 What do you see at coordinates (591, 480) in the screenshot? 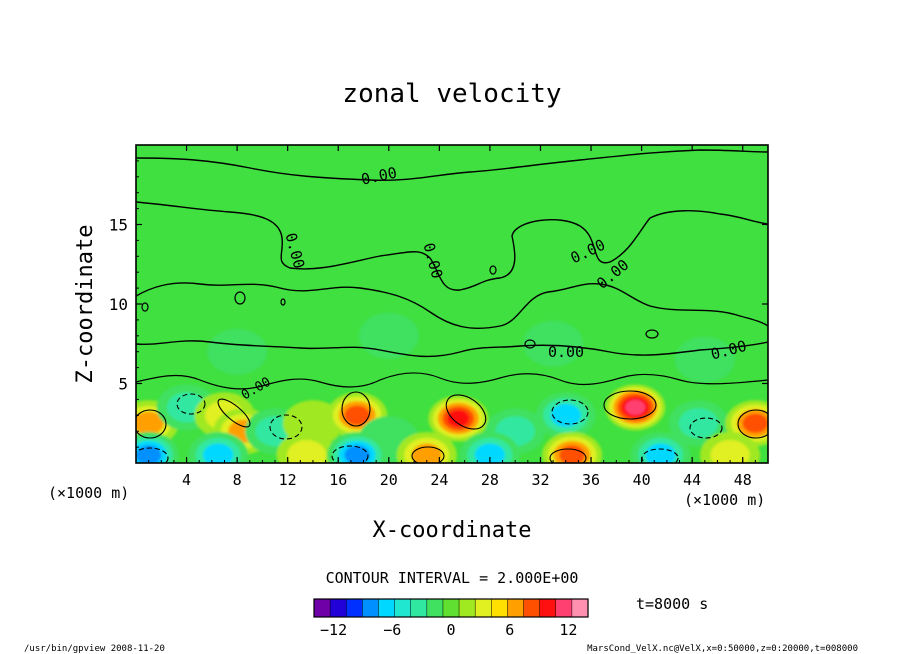
I see `x-tick-label: 36` at bounding box center [591, 480].